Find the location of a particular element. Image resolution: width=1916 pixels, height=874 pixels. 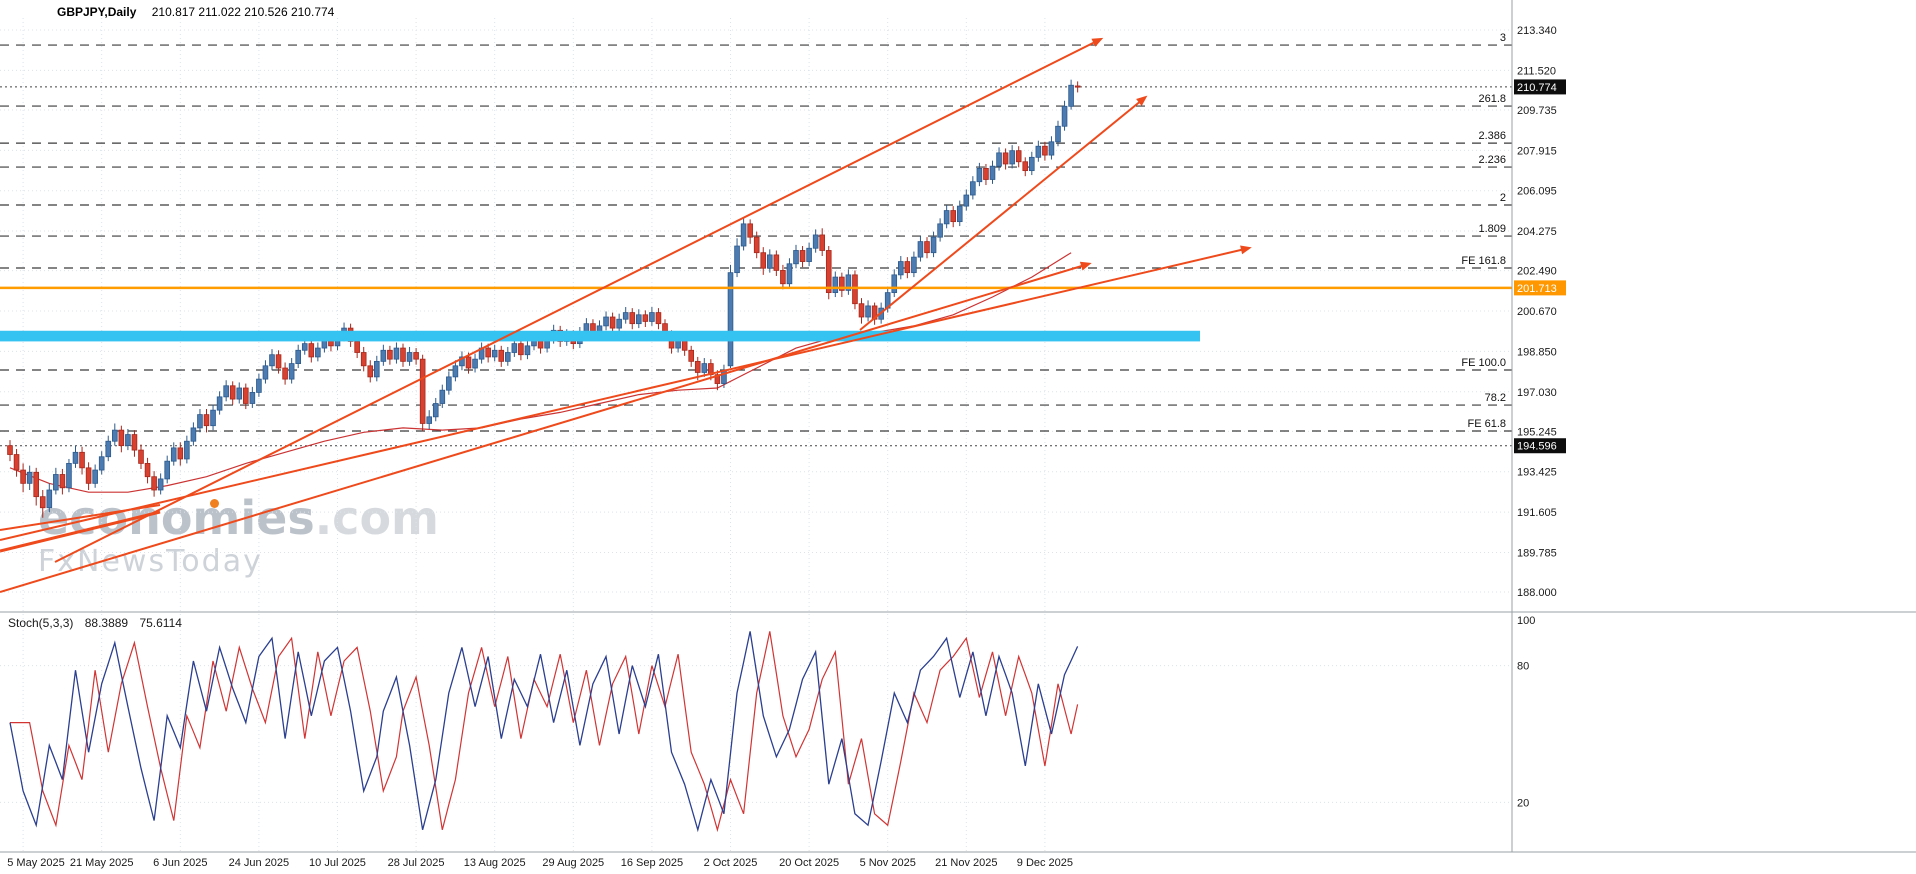

price-axis-label: 202.490 is located at coordinates (1537, 272).